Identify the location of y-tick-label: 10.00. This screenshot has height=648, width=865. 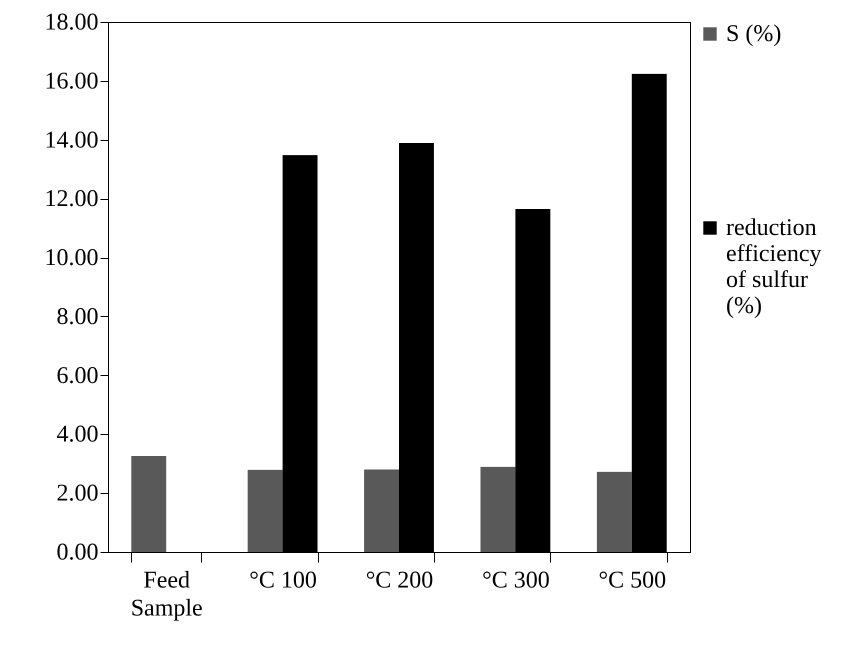
(71, 258).